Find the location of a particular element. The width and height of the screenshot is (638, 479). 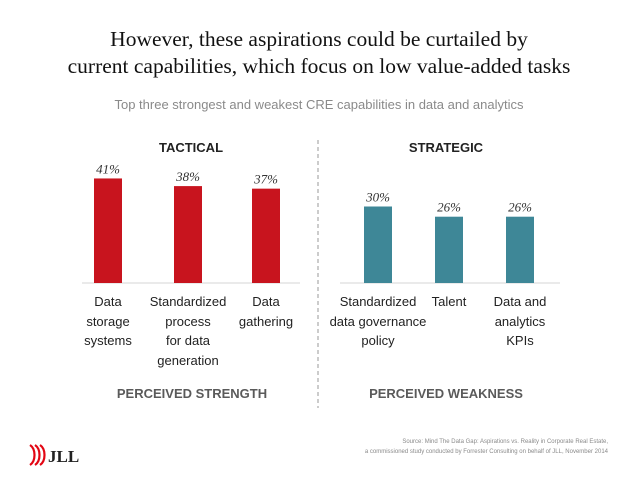

bar-value-label-3: 37% is located at coordinates (265, 179).